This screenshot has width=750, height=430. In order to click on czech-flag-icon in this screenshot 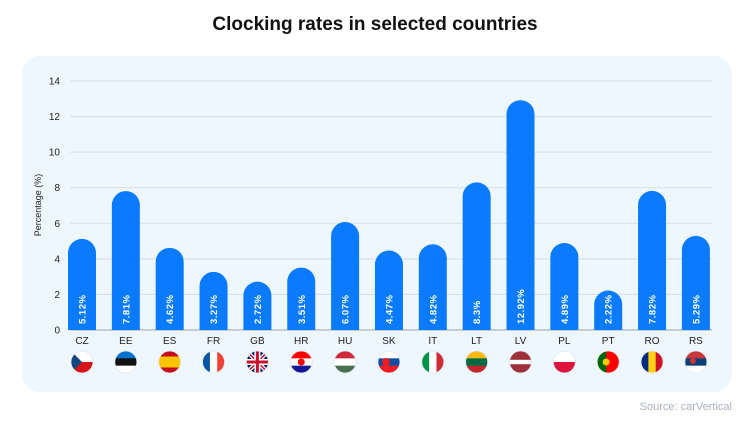, I will do `click(82, 362)`.